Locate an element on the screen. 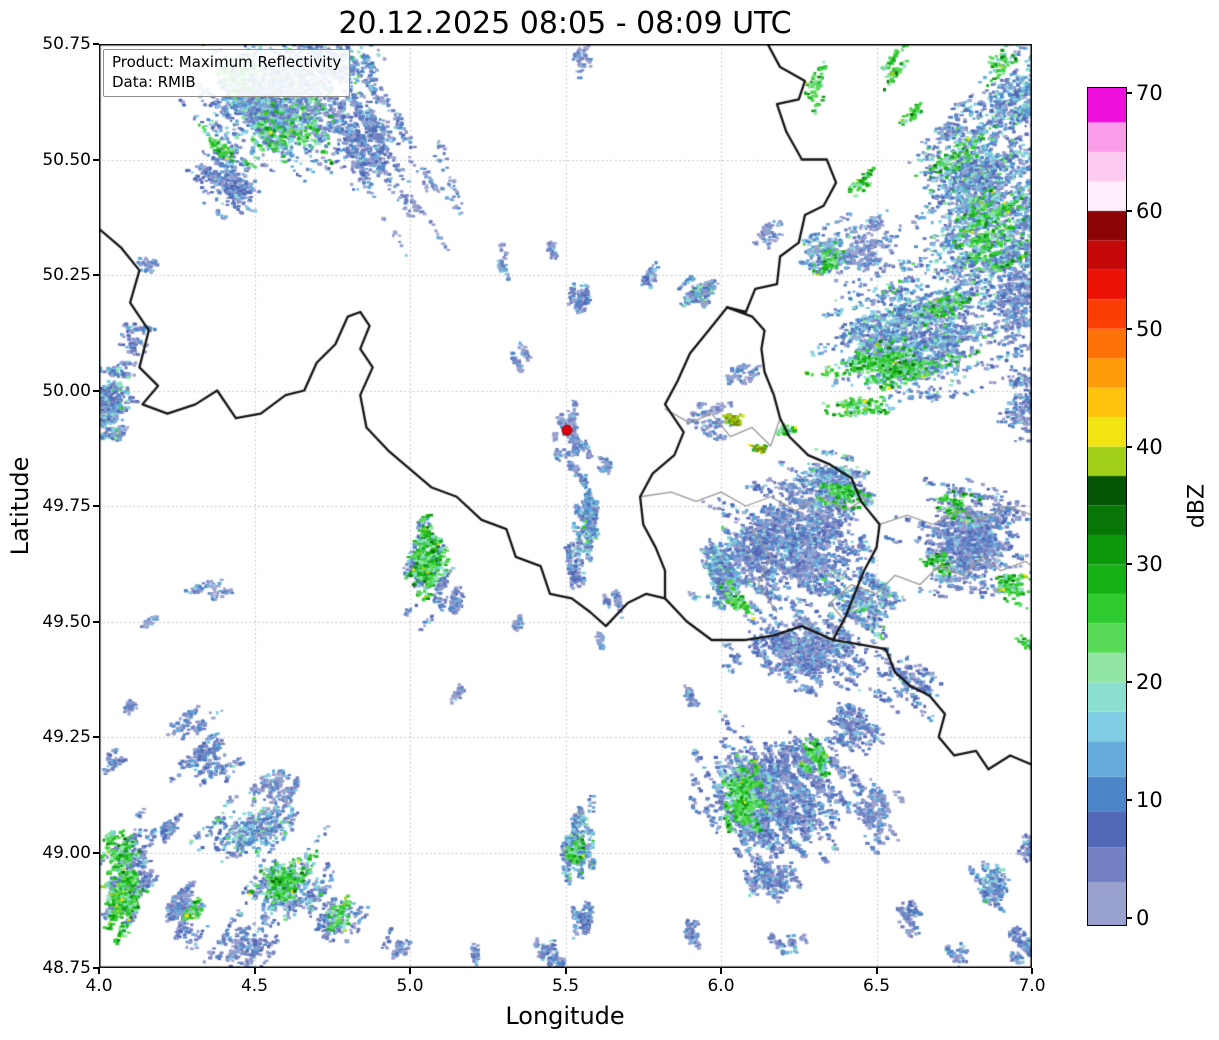 The width and height of the screenshot is (1219, 1040). x-axis-label: Longitude is located at coordinates (565, 1016).